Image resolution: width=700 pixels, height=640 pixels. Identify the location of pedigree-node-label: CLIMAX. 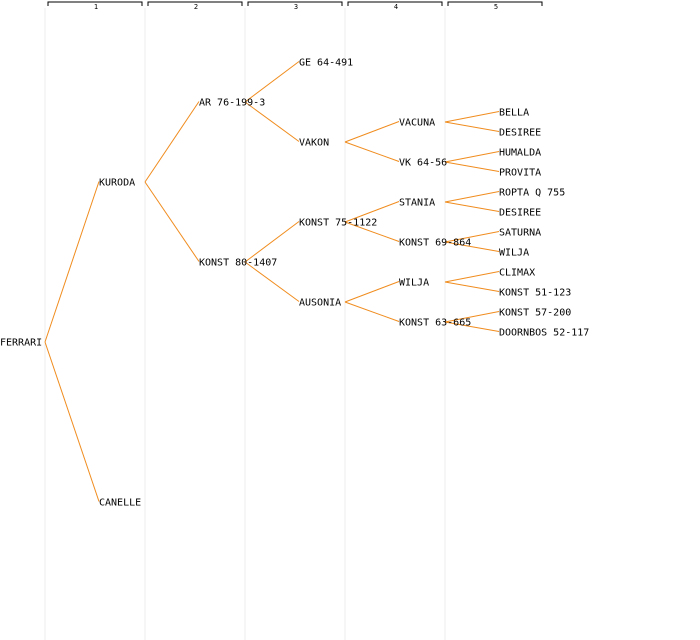
(517, 273).